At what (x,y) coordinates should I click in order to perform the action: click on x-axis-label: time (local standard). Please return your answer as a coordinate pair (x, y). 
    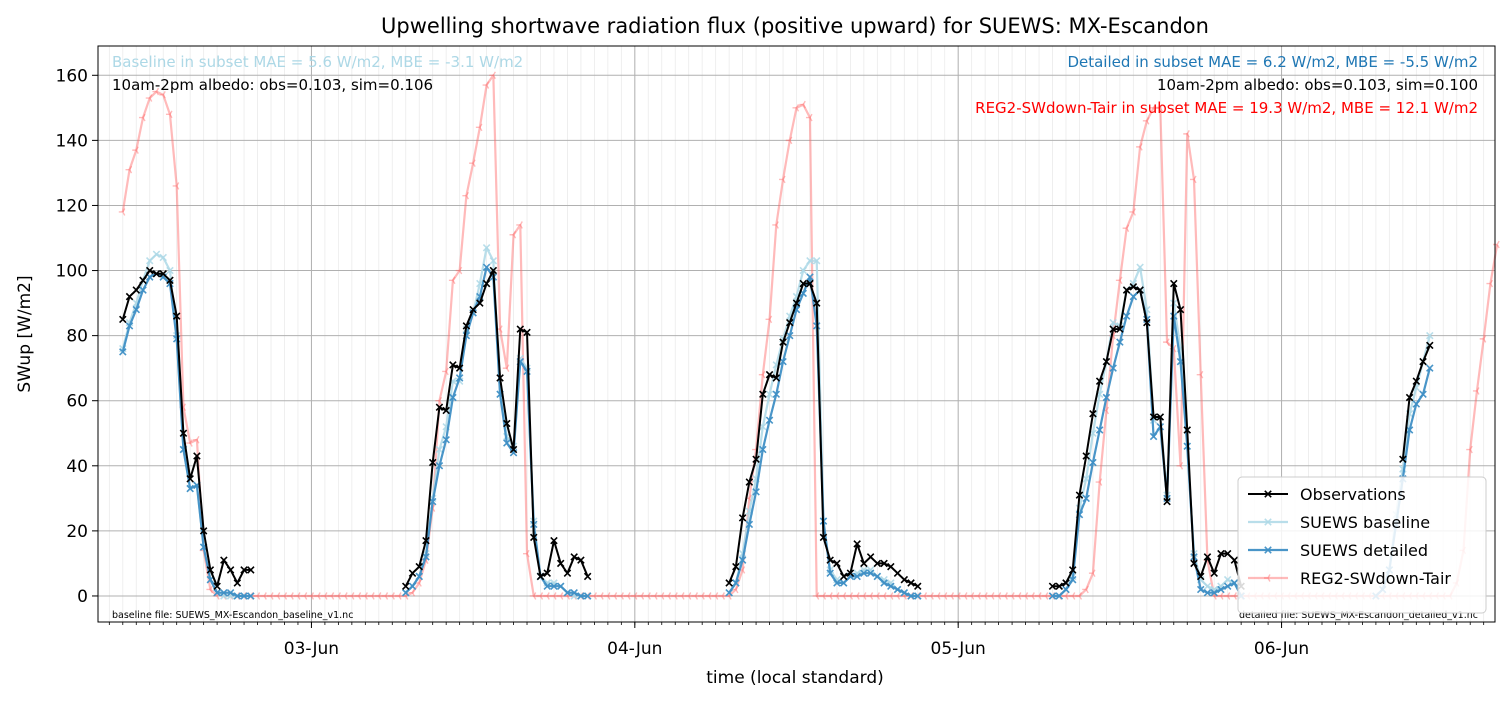
    Looking at the image, I should click on (795, 678).